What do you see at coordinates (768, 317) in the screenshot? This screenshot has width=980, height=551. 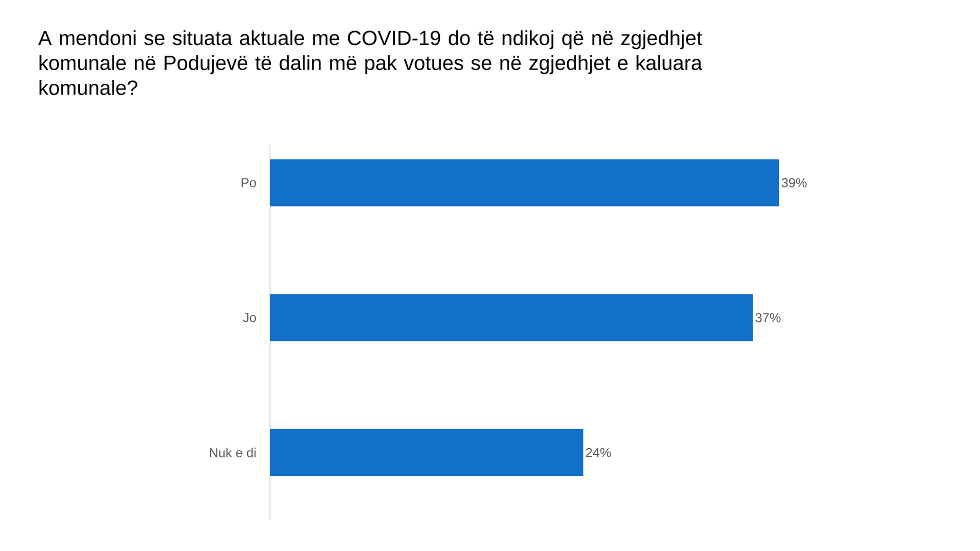 I see `data-label: 37%` at bounding box center [768, 317].